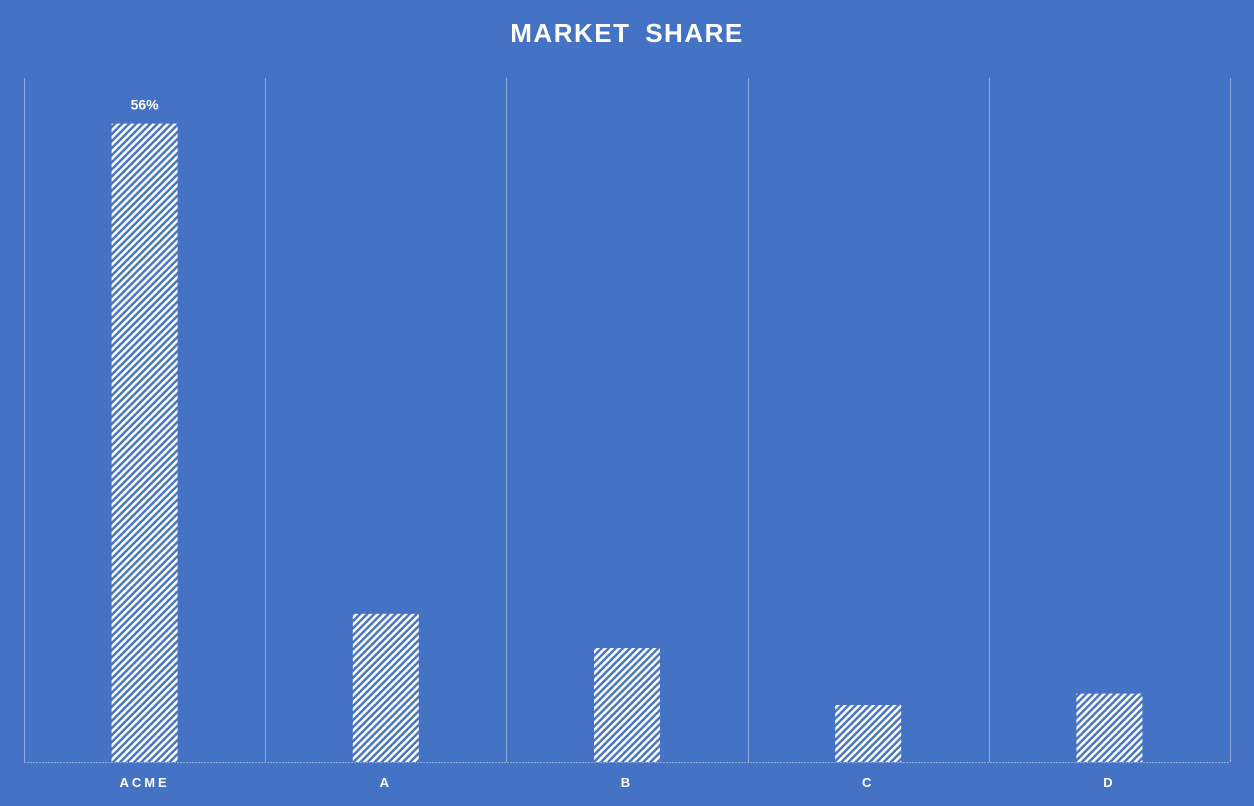 Image resolution: width=1254 pixels, height=806 pixels. What do you see at coordinates (1109, 782) in the screenshot?
I see `category-label: D` at bounding box center [1109, 782].